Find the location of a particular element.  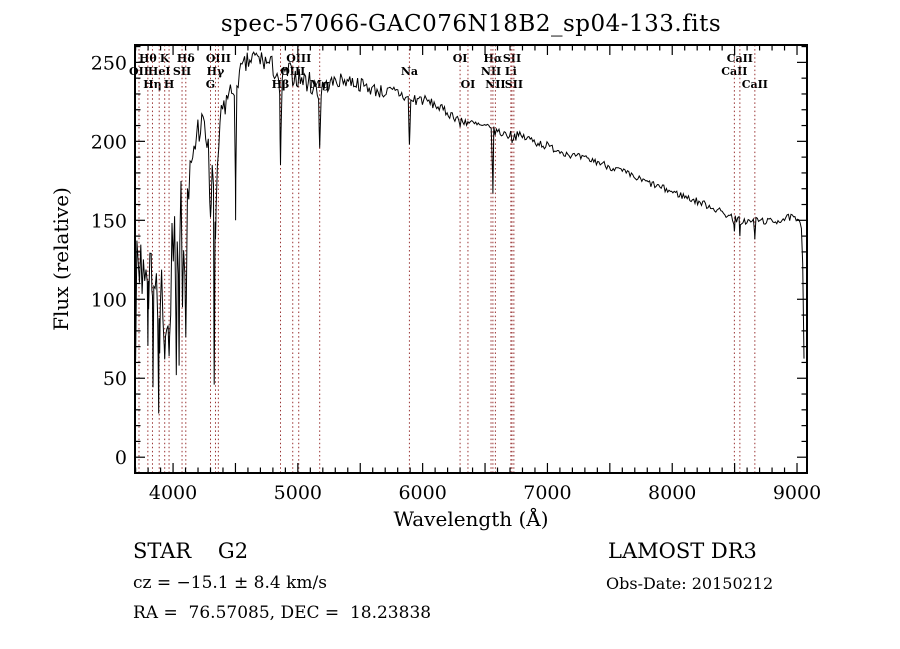

x-tick-label: 5000 is located at coordinates (298, 493).